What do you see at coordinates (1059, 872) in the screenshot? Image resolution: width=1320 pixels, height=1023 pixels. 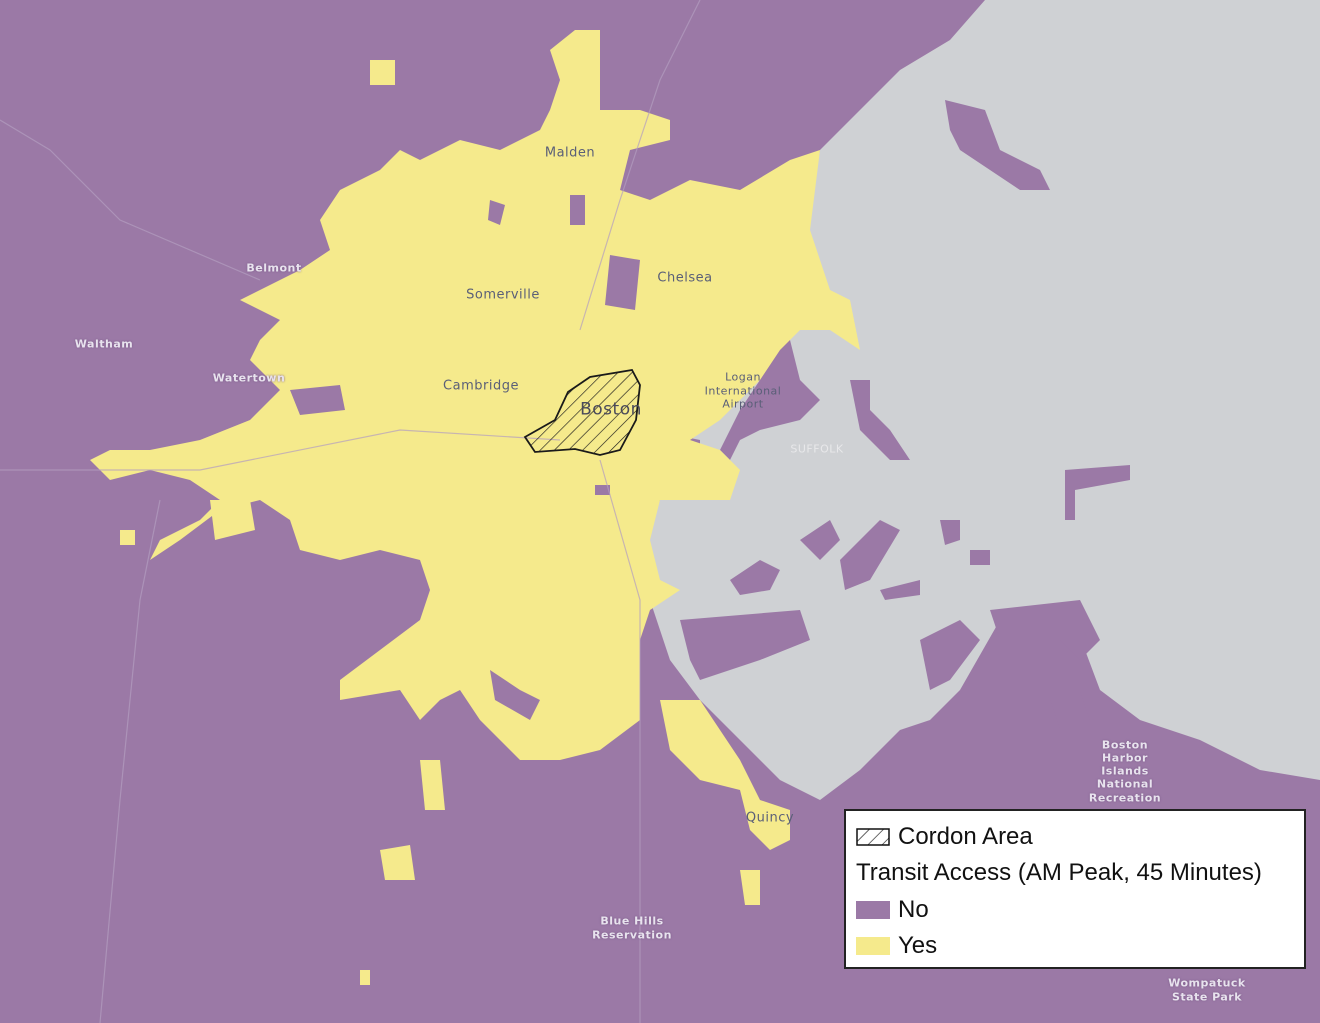 I see `legend-title: Transit Access (AM Peak, 45 Minutes)` at bounding box center [1059, 872].